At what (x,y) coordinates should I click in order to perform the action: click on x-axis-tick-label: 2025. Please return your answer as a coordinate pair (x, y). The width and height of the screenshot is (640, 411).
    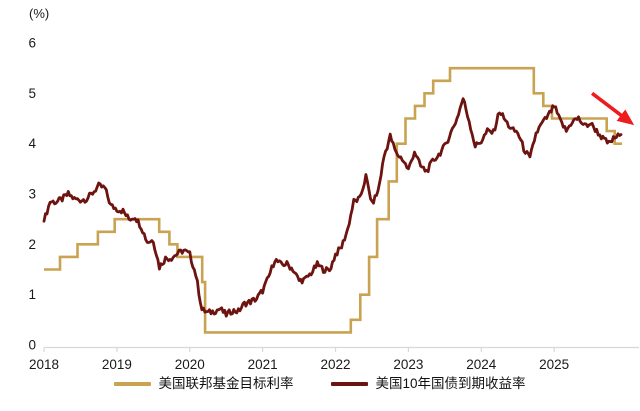
    Looking at the image, I should click on (554, 364).